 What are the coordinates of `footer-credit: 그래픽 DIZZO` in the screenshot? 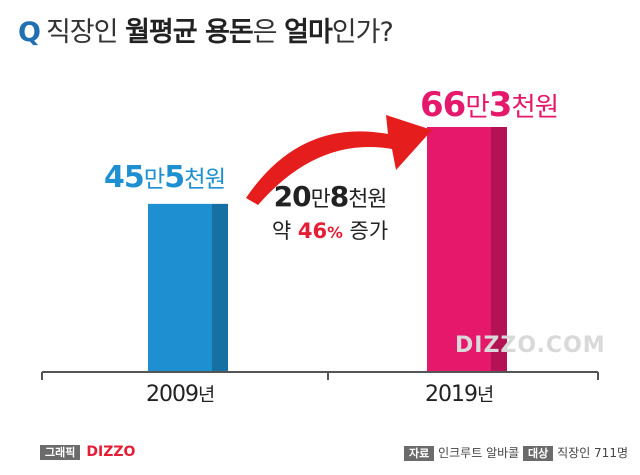 It's located at (87, 452).